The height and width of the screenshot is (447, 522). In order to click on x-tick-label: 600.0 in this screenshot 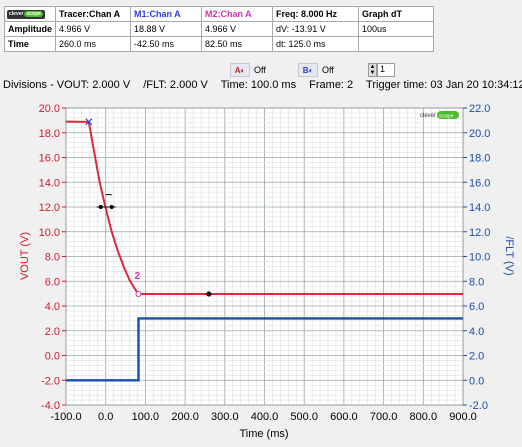, I will do `click(344, 417)`.